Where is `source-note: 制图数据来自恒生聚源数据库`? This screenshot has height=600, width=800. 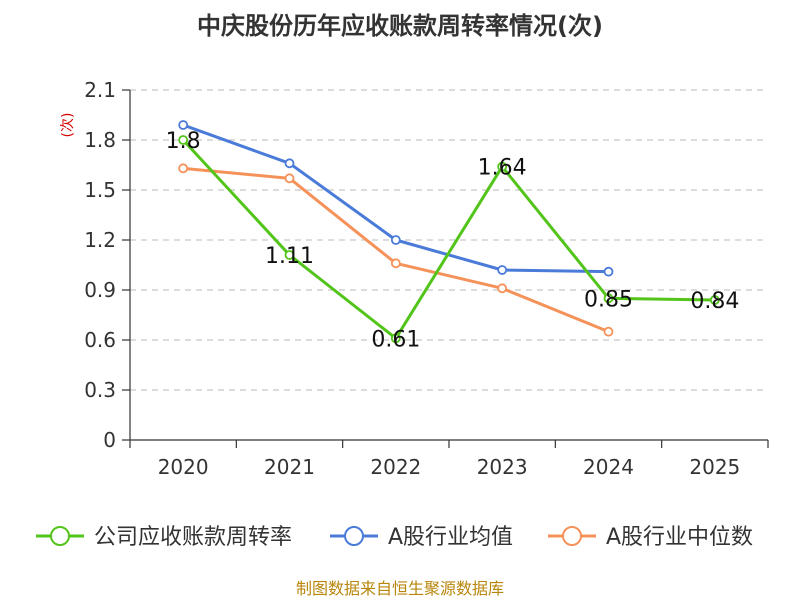
source-note: 制图数据来自恒生聚源数据库 is located at coordinates (400, 588).